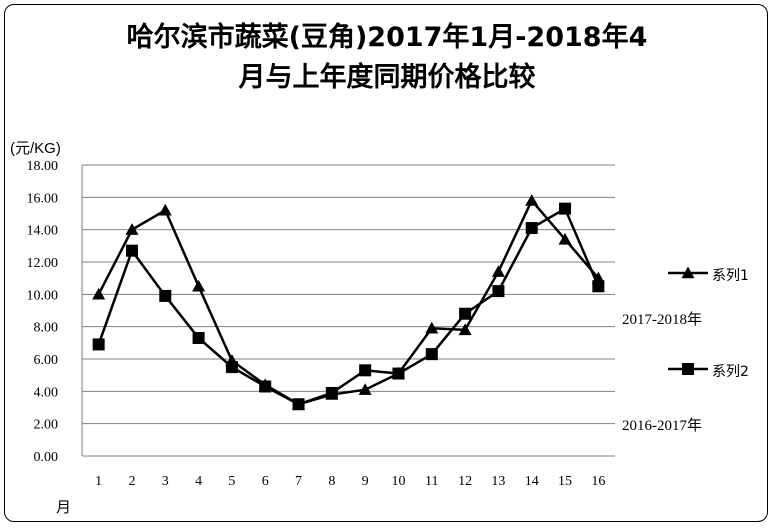  Describe the element at coordinates (43, 231) in the screenshot. I see `y-tick-label: 14.00` at that location.